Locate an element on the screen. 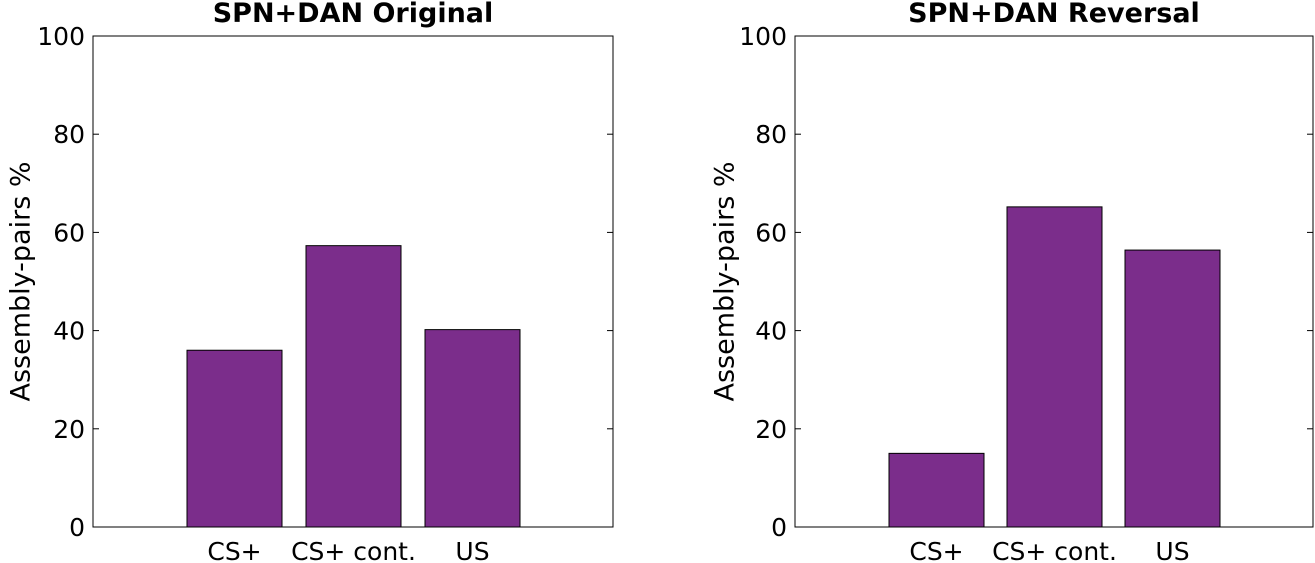  chart-title: SPN+DAN Reversal is located at coordinates (1054, 14).